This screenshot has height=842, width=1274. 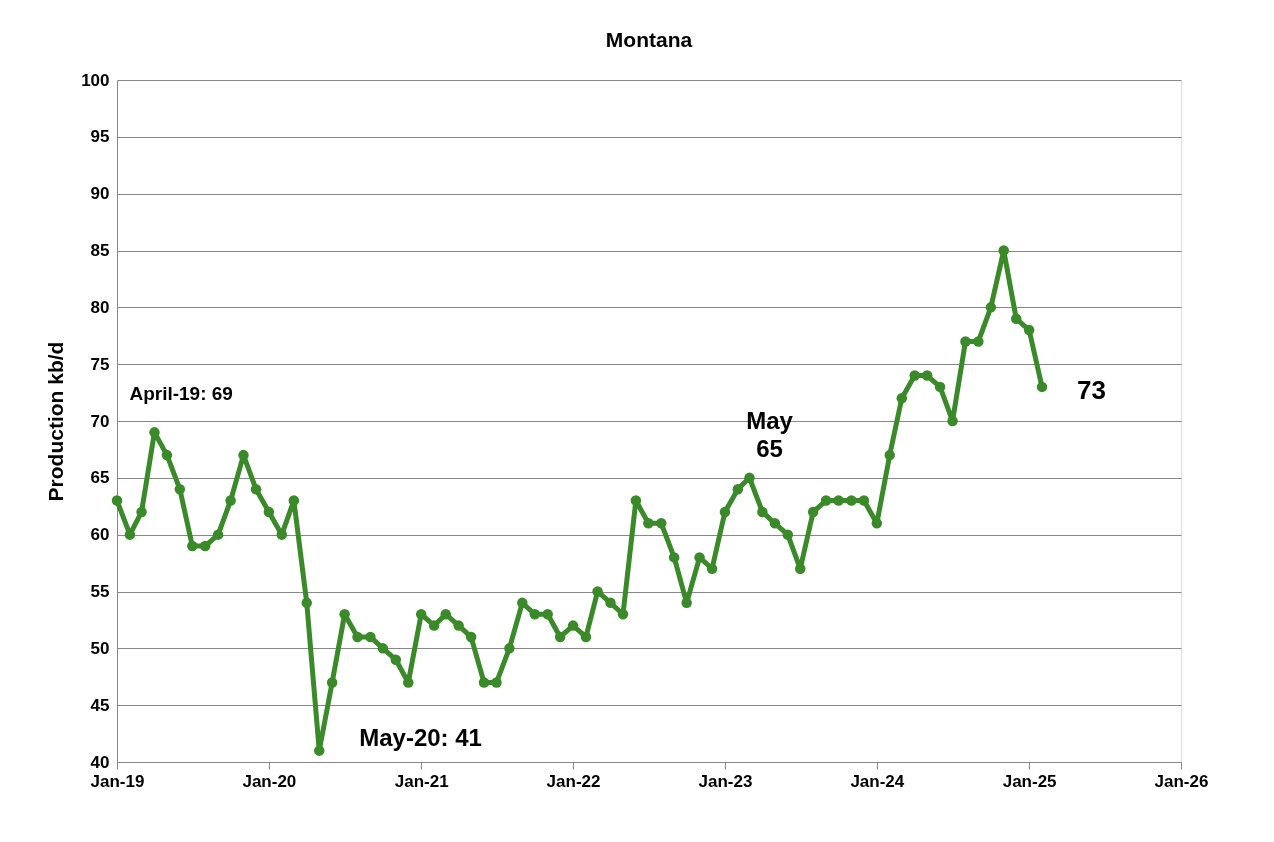 I want to click on y-tick-label: 55, so click(x=100, y=591).